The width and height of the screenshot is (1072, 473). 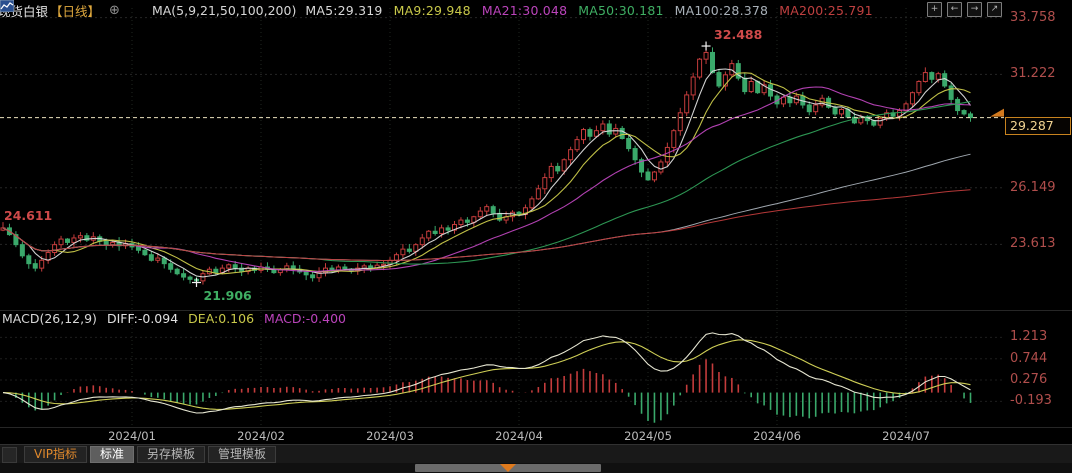 I want to click on chart-style-icon, so click(x=71, y=8).